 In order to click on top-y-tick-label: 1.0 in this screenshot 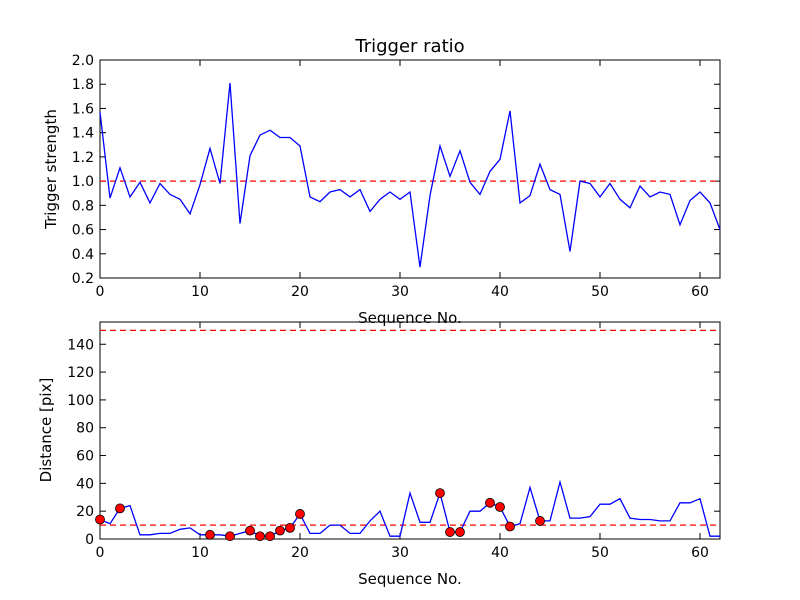, I will do `click(83, 182)`.